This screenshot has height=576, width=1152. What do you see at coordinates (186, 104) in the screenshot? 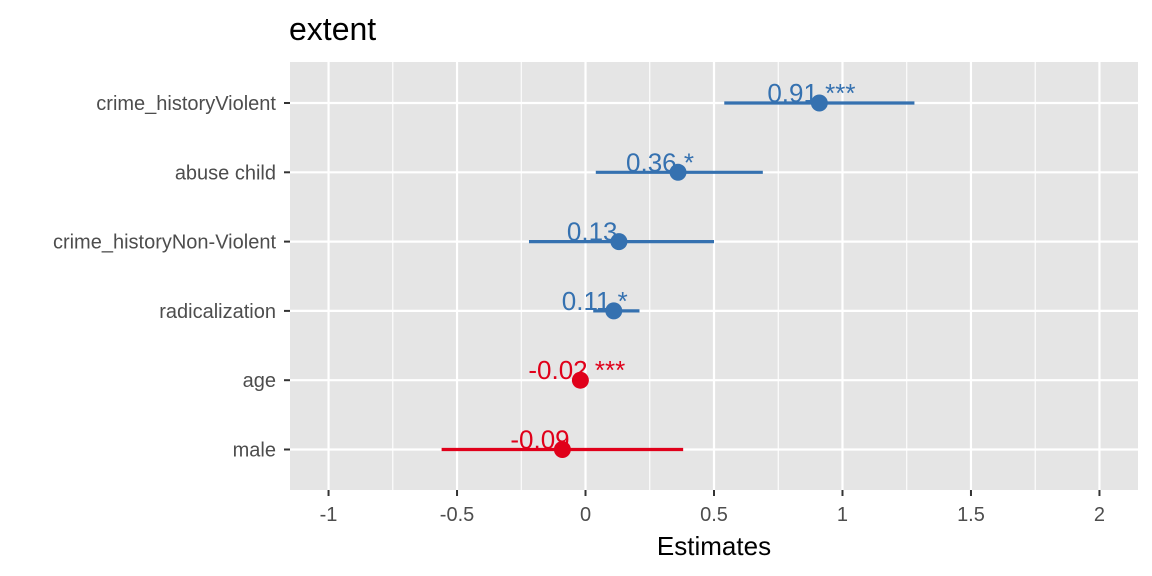
I see `y-tick-label: crime_historyViolent` at bounding box center [186, 104].